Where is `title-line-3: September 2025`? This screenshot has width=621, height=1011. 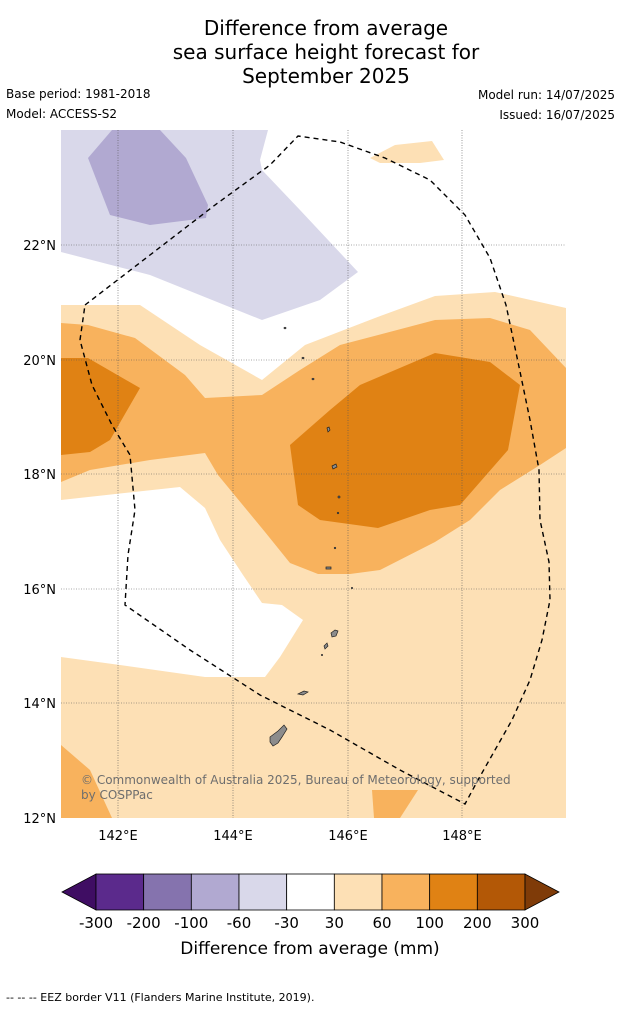 title-line-3: September 2025 is located at coordinates (326, 76).